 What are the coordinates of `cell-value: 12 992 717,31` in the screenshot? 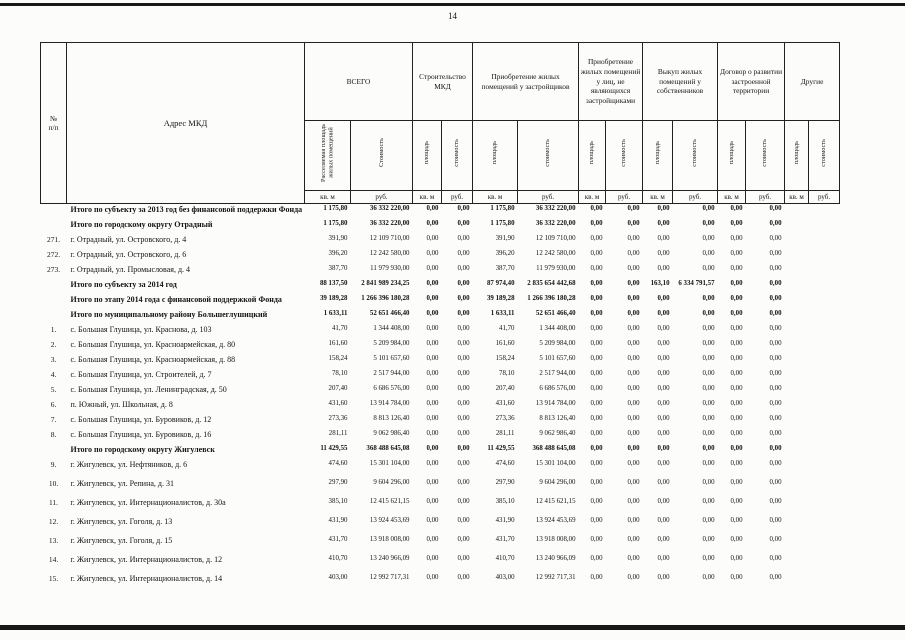 It's located at (389, 577).